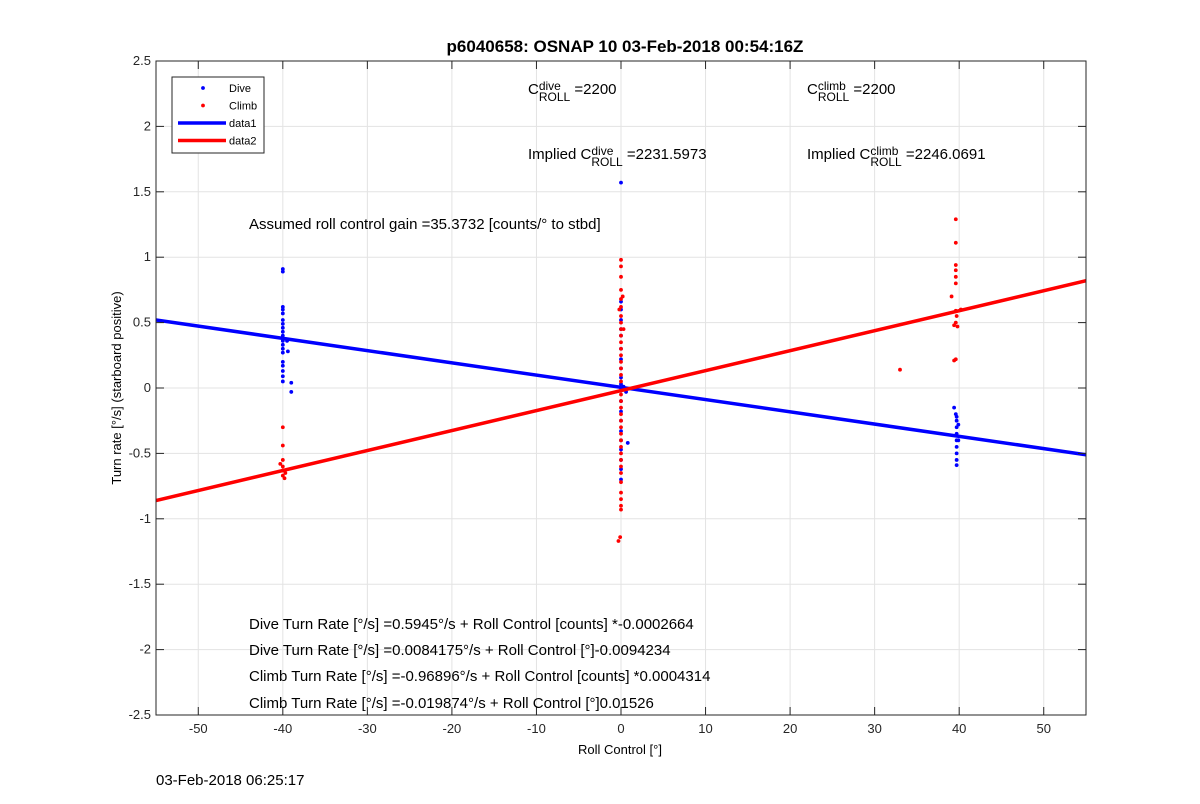  Describe the element at coordinates (145, 518) in the screenshot. I see `y-tick-label: -1` at that location.